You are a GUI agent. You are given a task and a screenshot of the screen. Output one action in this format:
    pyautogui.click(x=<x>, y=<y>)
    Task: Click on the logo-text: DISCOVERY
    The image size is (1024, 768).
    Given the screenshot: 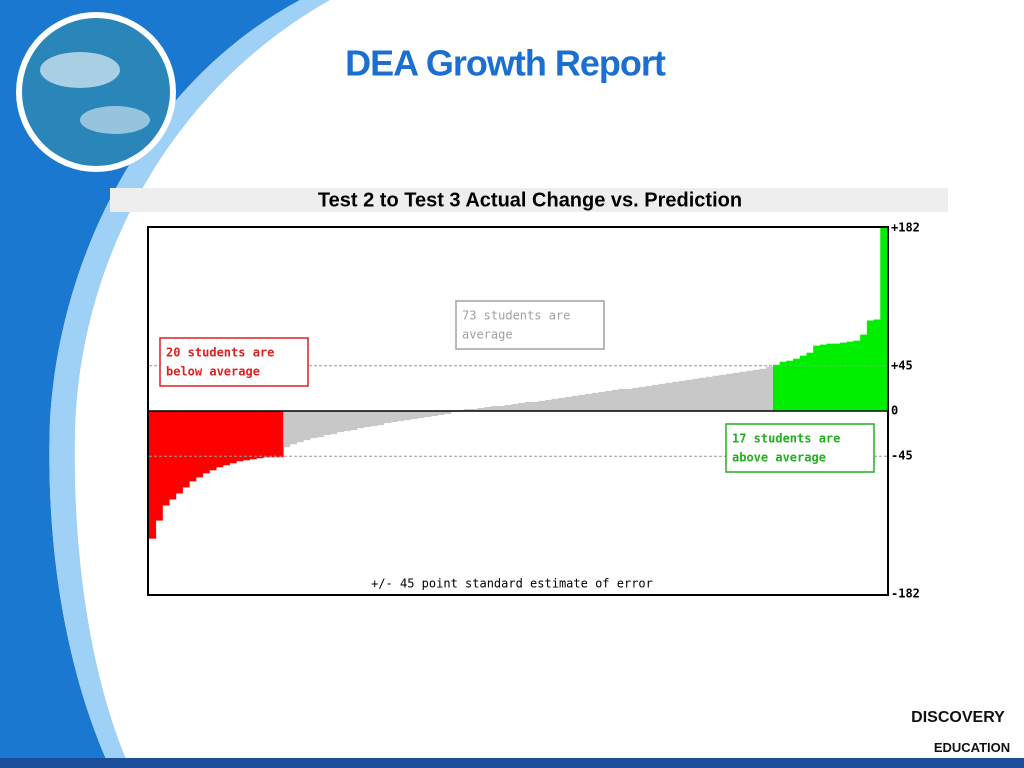 What is the action you would take?
    pyautogui.click(x=958, y=717)
    